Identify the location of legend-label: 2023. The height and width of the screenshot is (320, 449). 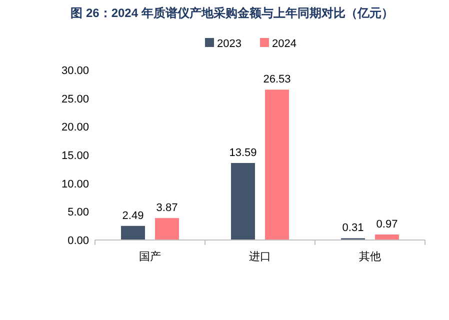
(229, 44).